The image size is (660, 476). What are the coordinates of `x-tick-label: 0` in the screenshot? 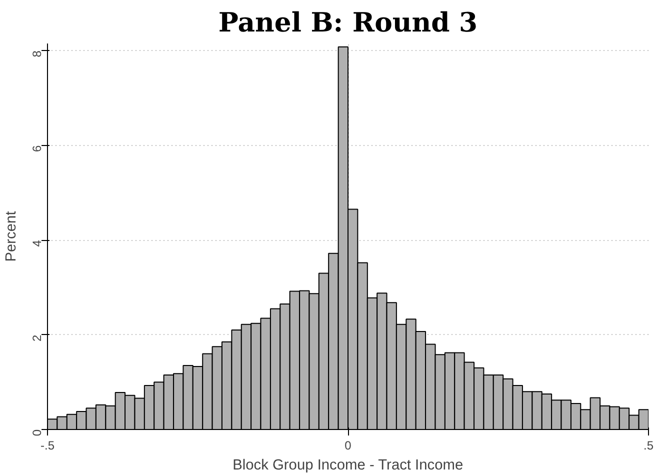 It's located at (348, 445).